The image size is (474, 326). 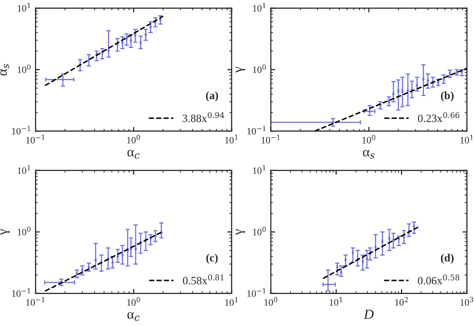 I want to click on x-axis-title: D, so click(x=369, y=314).